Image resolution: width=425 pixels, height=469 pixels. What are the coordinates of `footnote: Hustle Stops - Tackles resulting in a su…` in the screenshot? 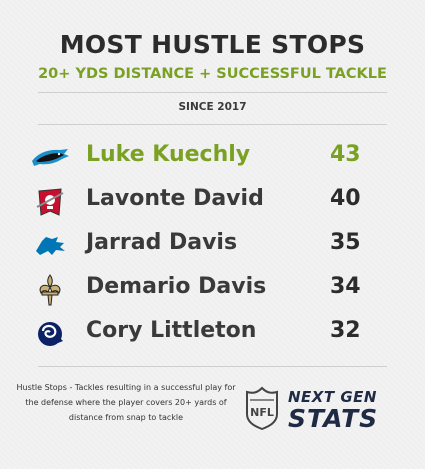 It's located at (126, 402).